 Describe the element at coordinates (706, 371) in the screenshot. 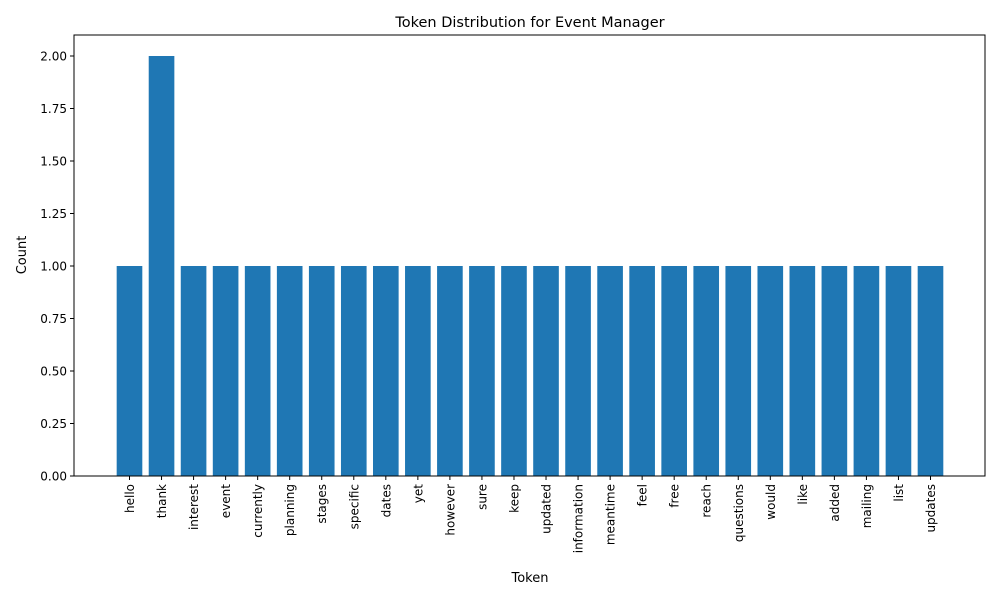

I see `bar-reach` at that location.